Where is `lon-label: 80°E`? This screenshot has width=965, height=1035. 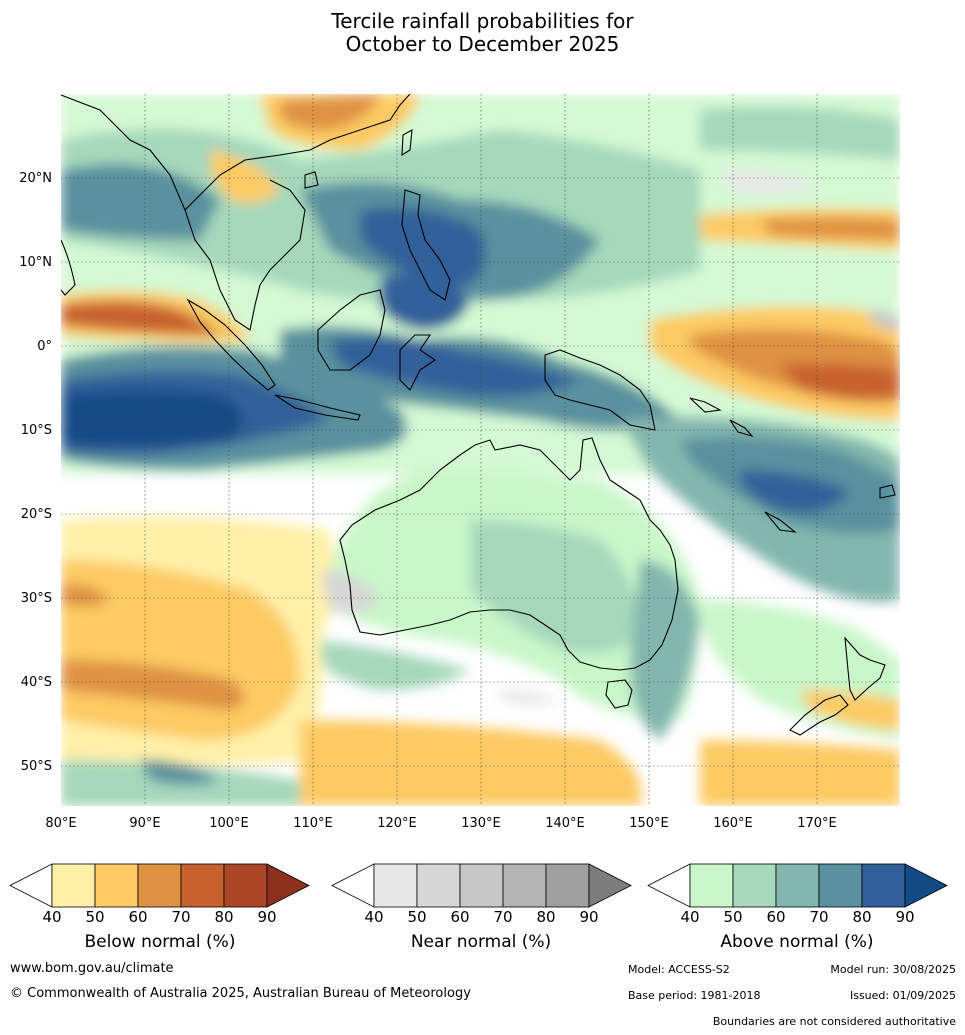 lon-label: 80°E is located at coordinates (60, 823).